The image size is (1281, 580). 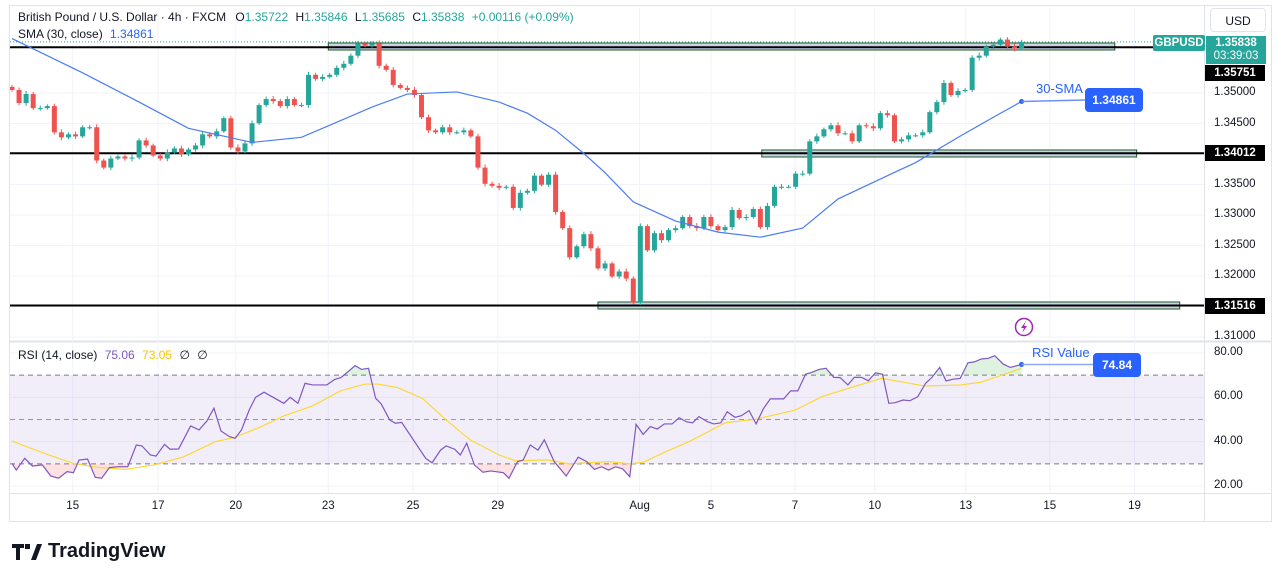 I want to click on rsi-axis-tick: 40.00, so click(x=1228, y=440).